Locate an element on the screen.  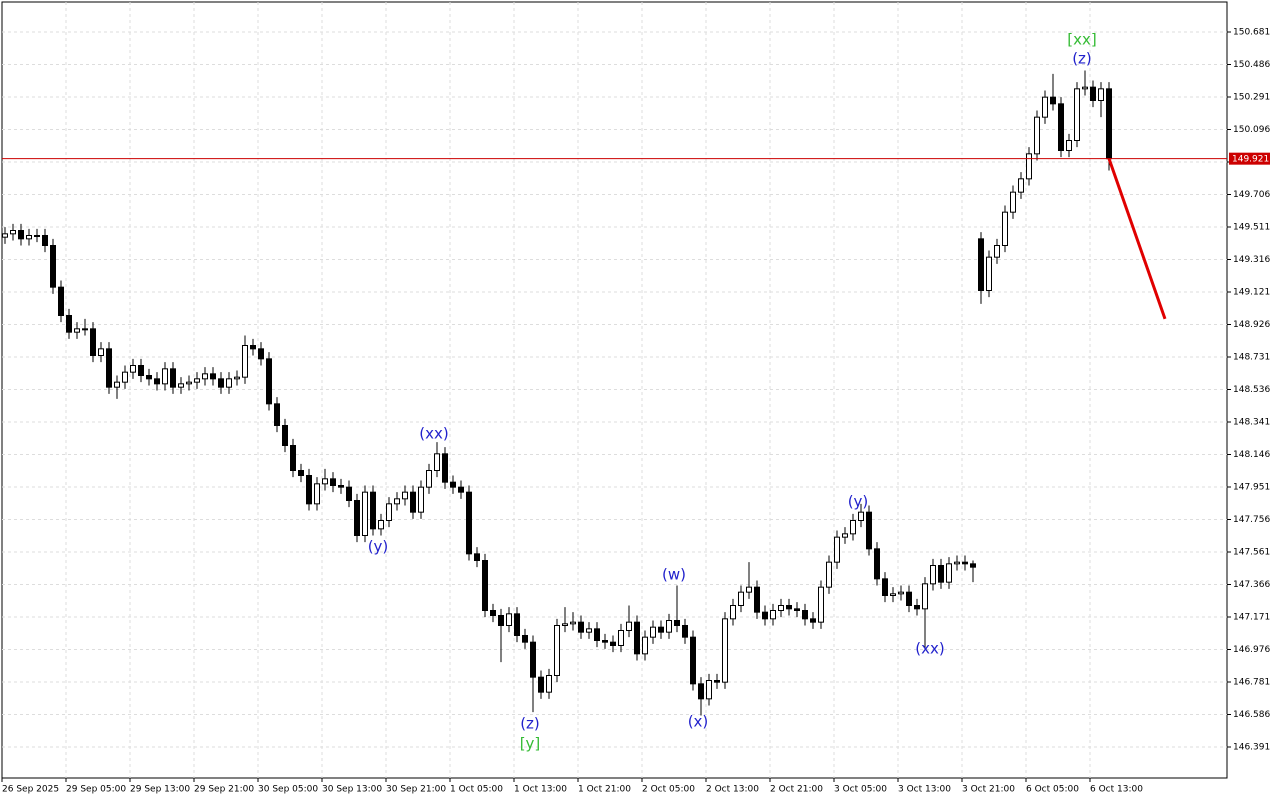
x-tick-label: 3 Oct 21:00 is located at coordinates (988, 790).